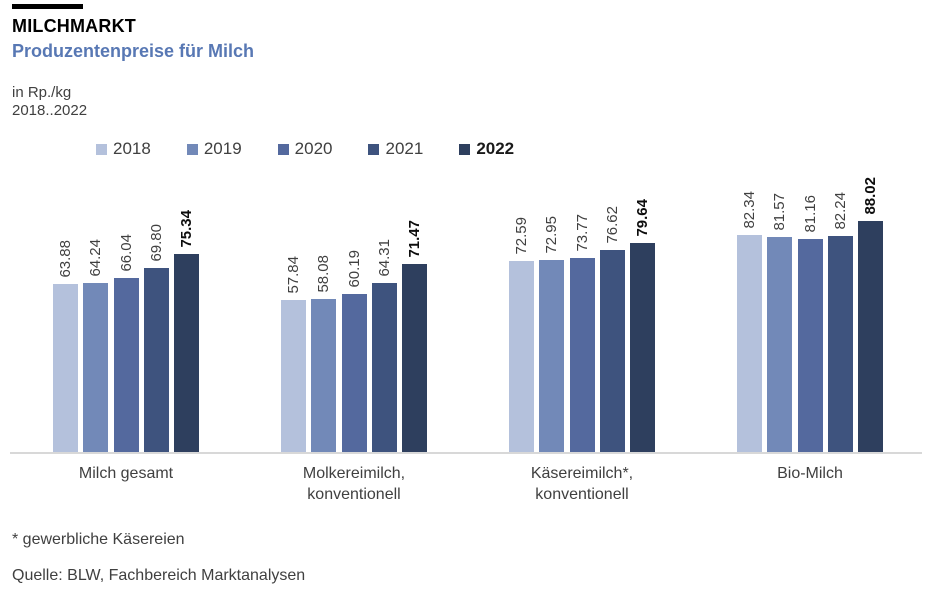 The image size is (930, 605). I want to click on legend-label: 2022, so click(495, 148).